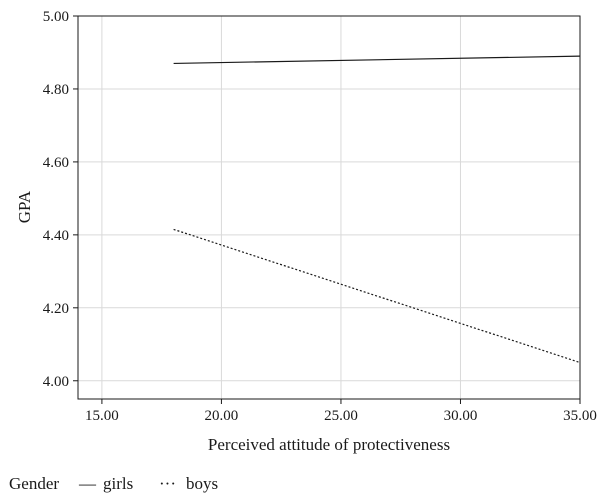  Describe the element at coordinates (56, 17) in the screenshot. I see `y-tick-label: 5.00` at that location.